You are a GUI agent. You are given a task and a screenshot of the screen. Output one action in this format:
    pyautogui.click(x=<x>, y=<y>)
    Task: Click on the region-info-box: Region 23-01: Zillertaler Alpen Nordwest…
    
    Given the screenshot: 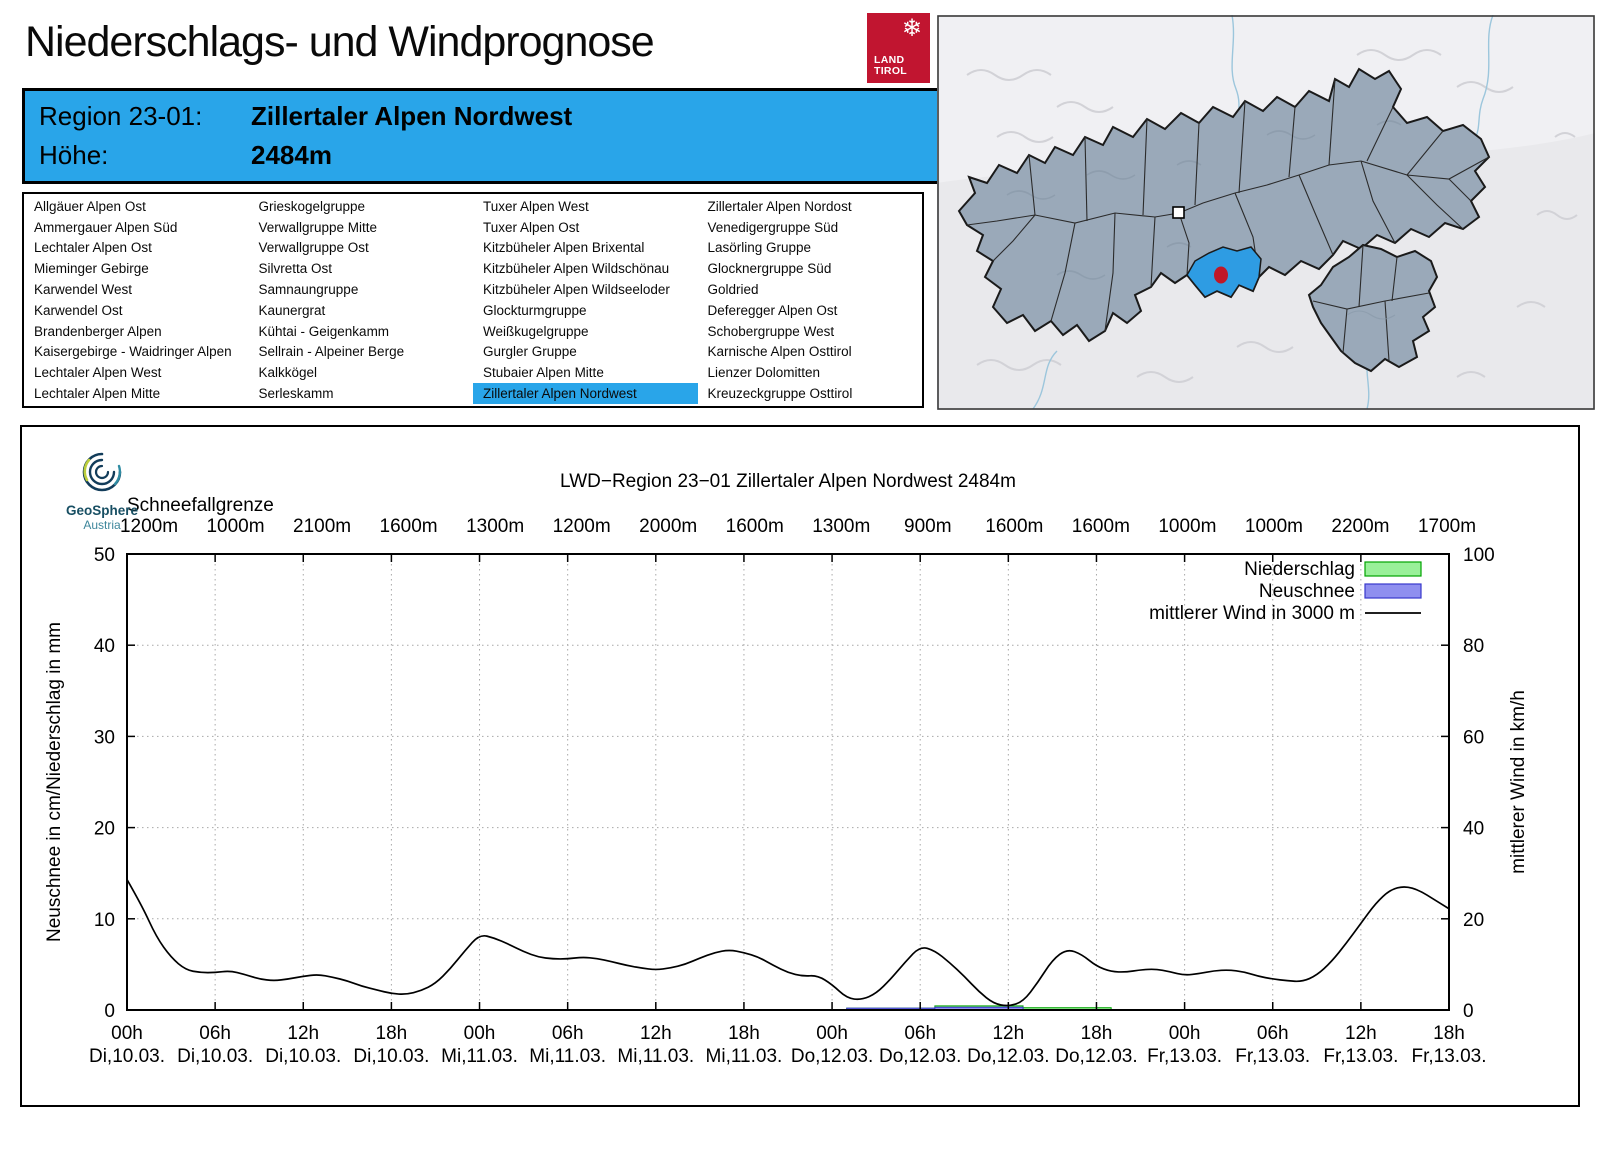 What is the action you would take?
    pyautogui.click(x=482, y=136)
    